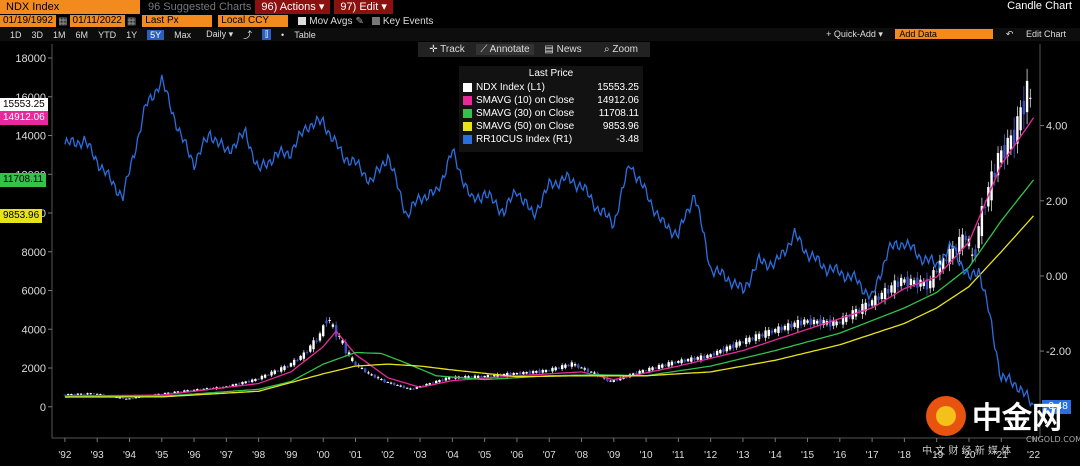 The width and height of the screenshot is (1080, 466). Describe the element at coordinates (1009, 34) in the screenshot. I see `undo-icon: ↶` at that location.